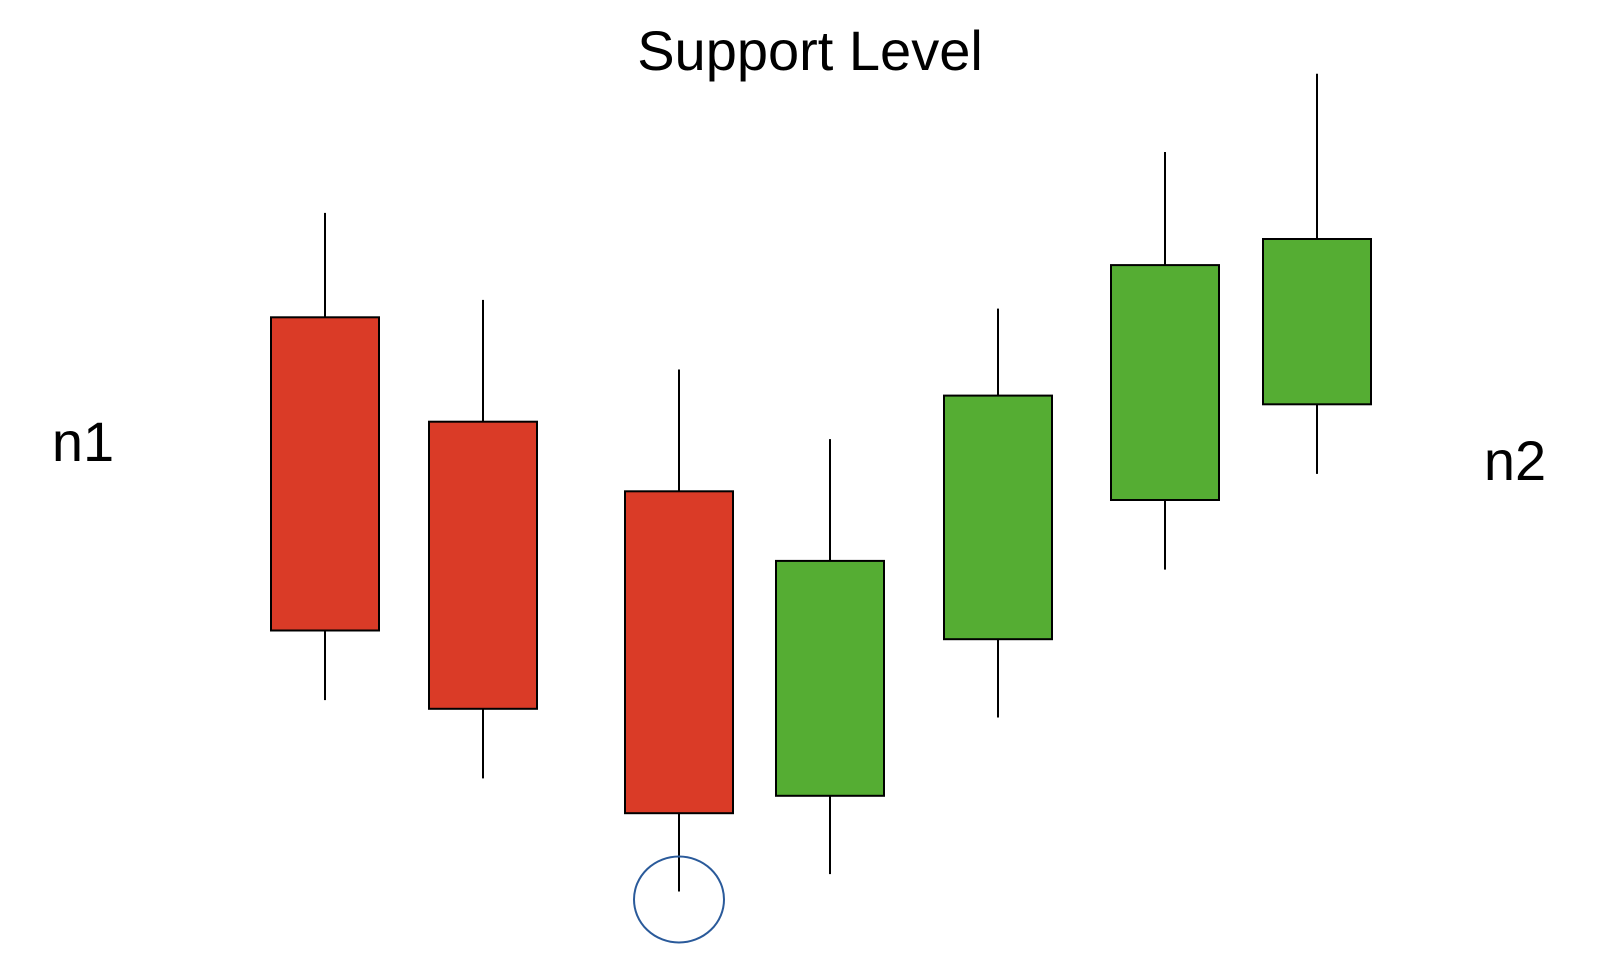  I want to click on diagram-title: Support Level, so click(810, 50).